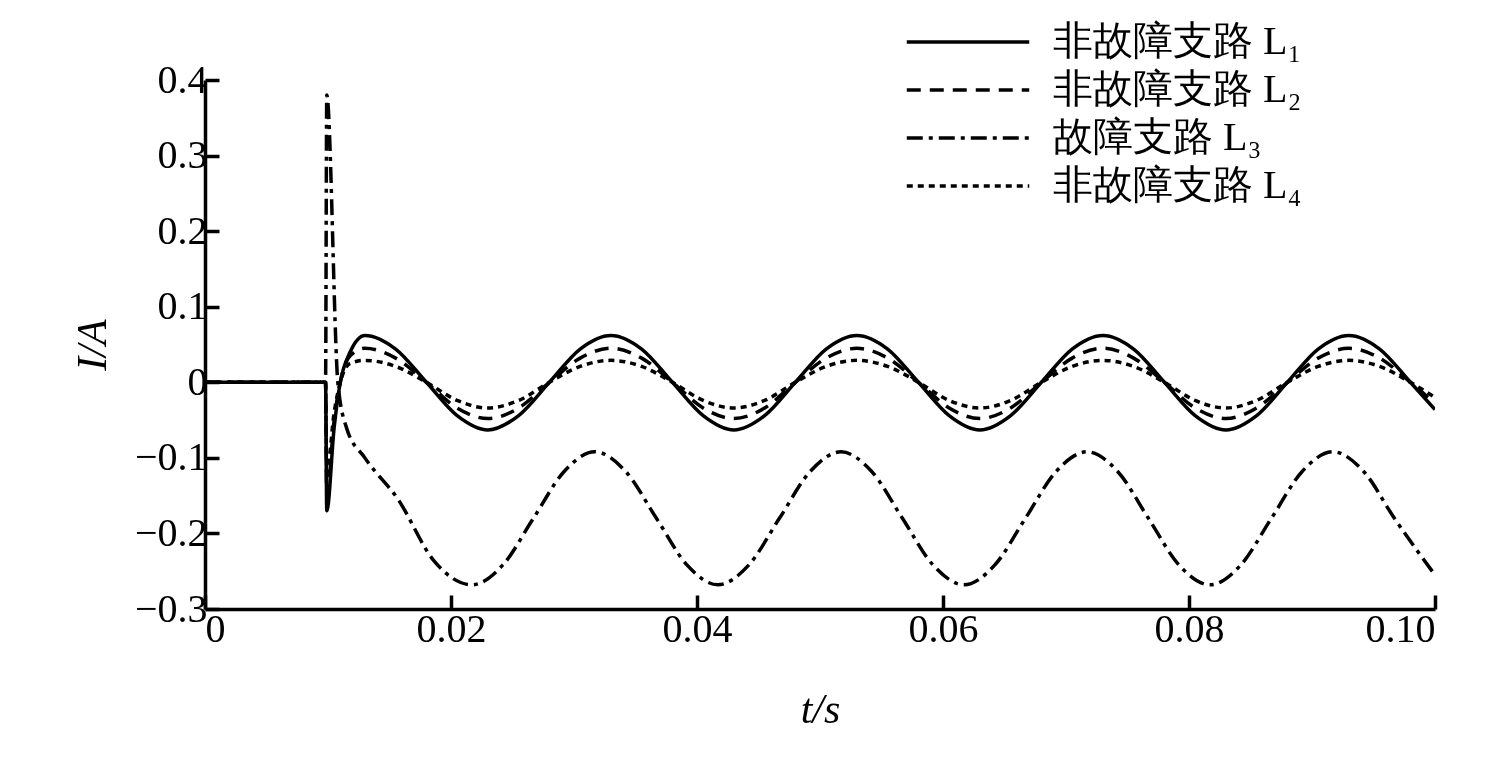 The width and height of the screenshot is (1486, 779). I want to click on x-axis-title: t/s, so click(820, 708).